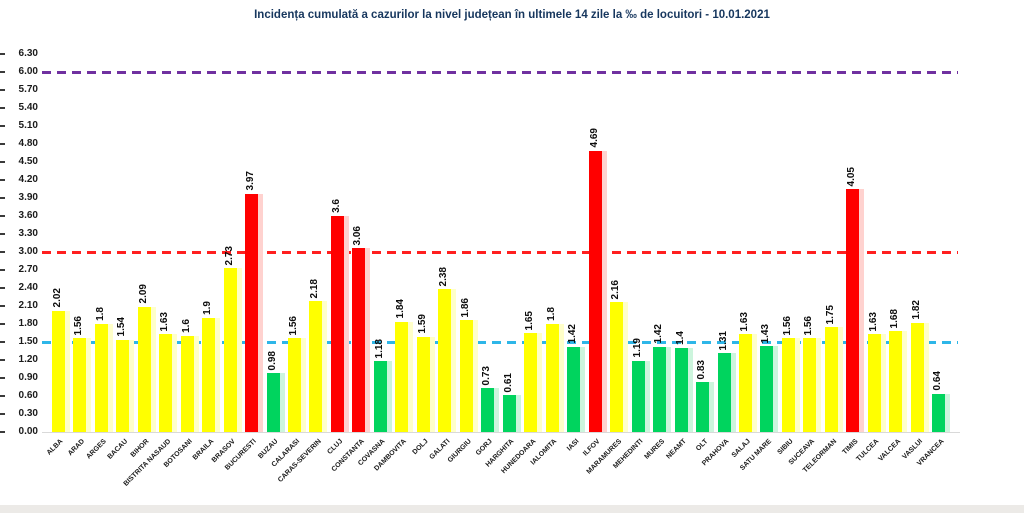  What do you see at coordinates (465, 307) in the screenshot?
I see `bar-value-label: 1.86` at bounding box center [465, 307].